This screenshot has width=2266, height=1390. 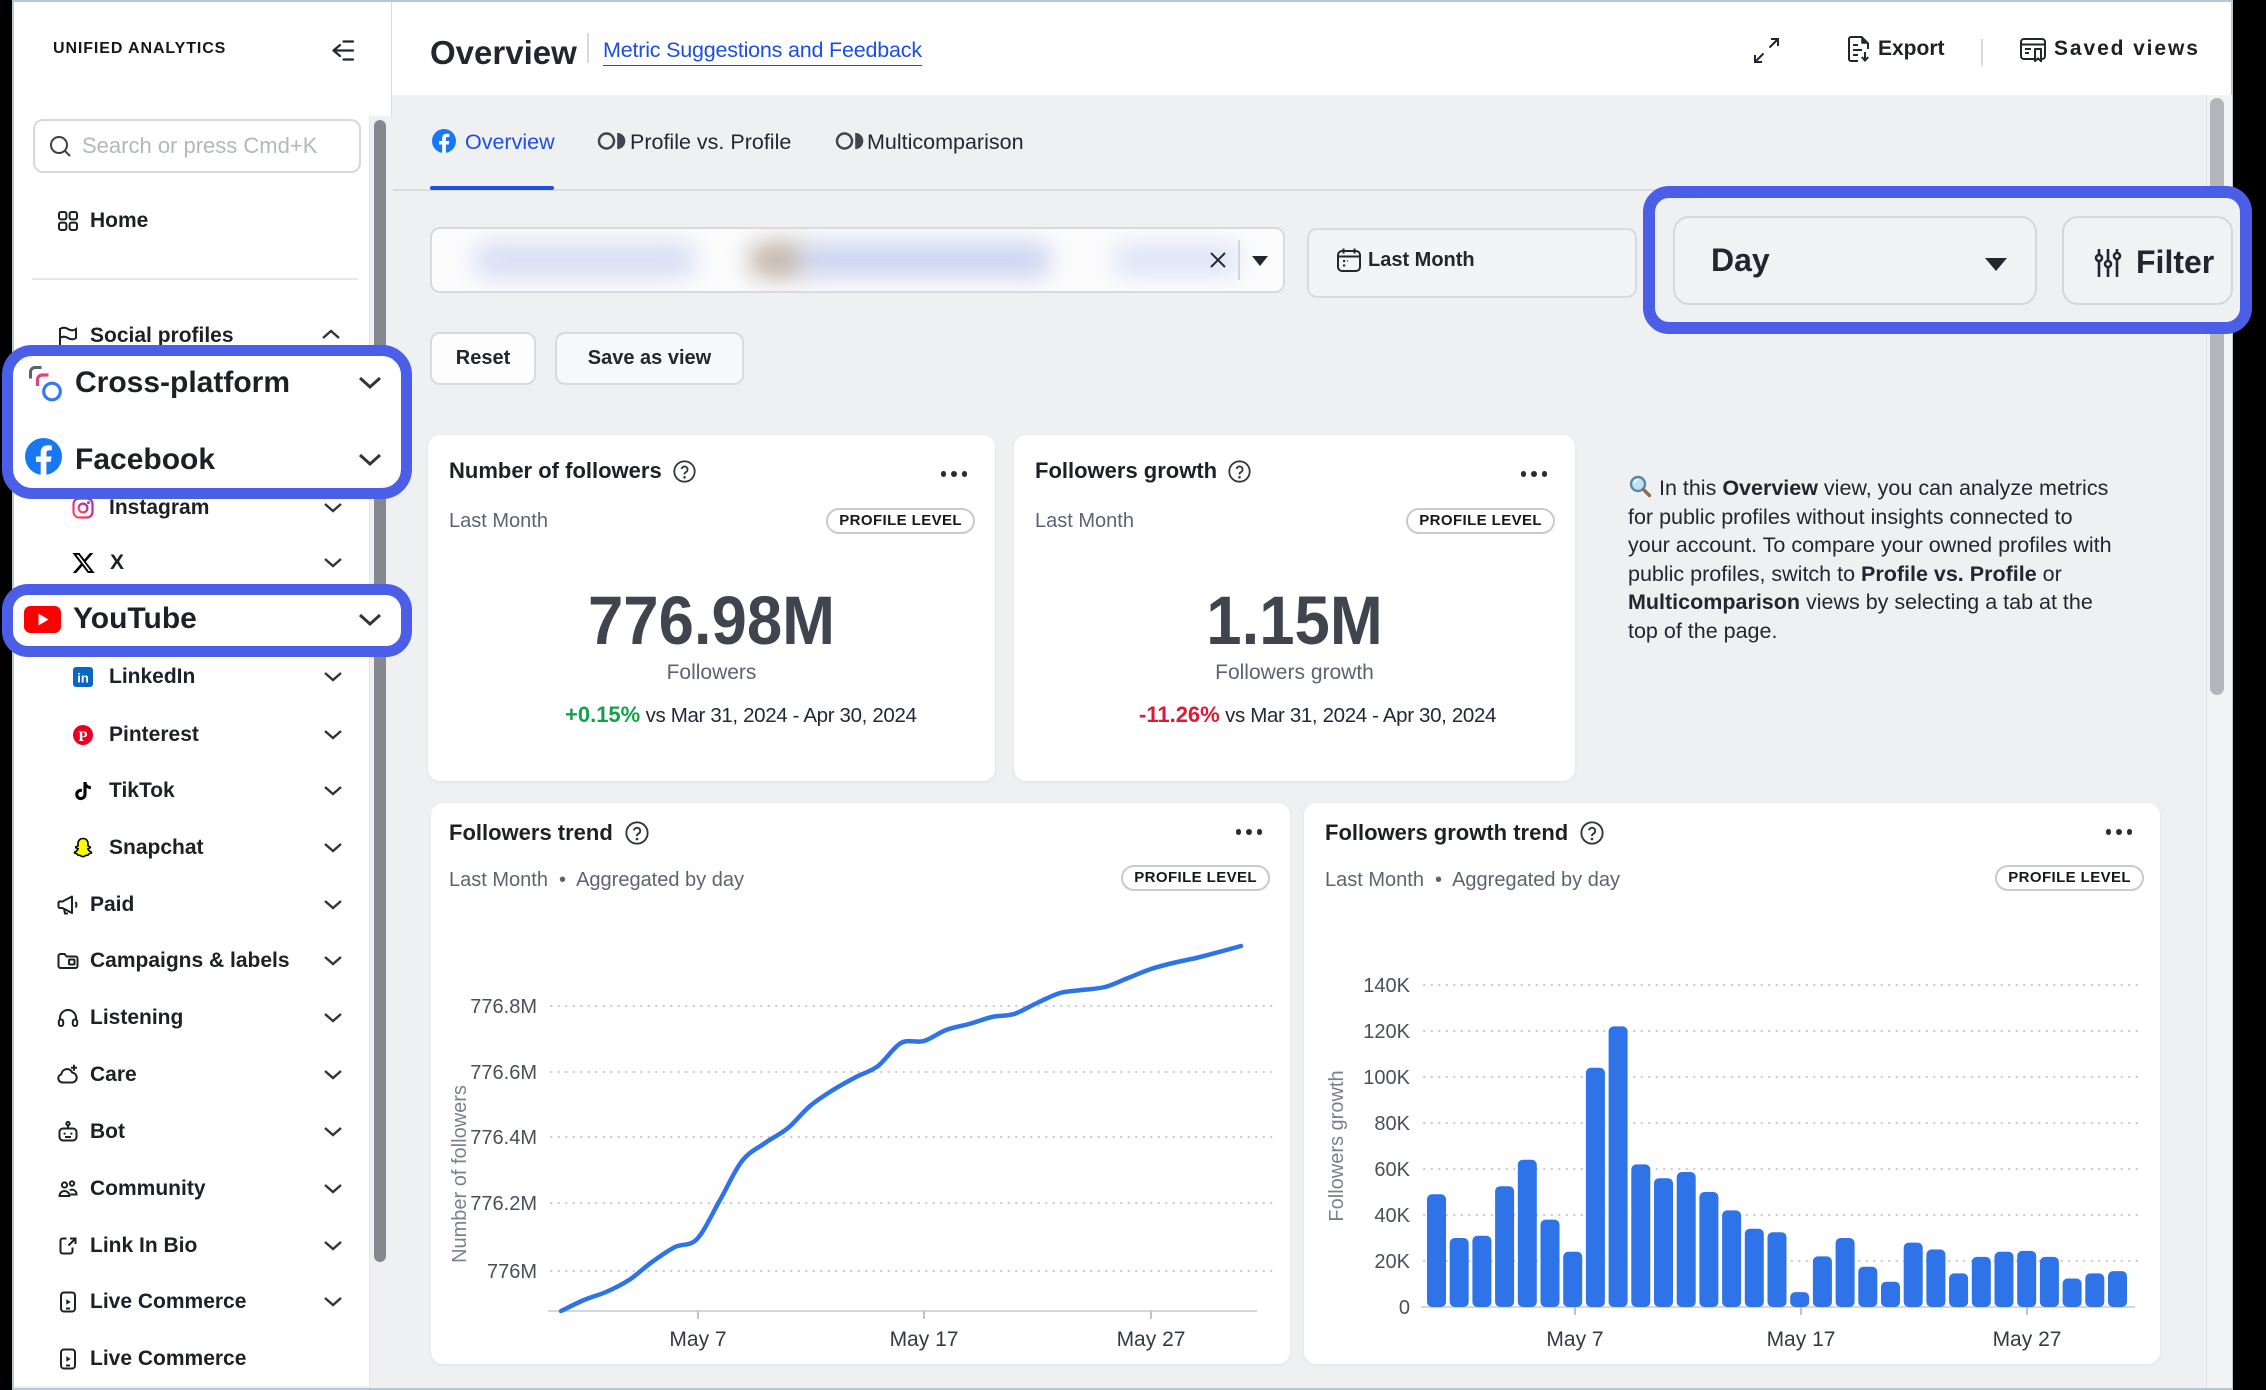 I want to click on svg-text: 120K, so click(x=1386, y=1032).